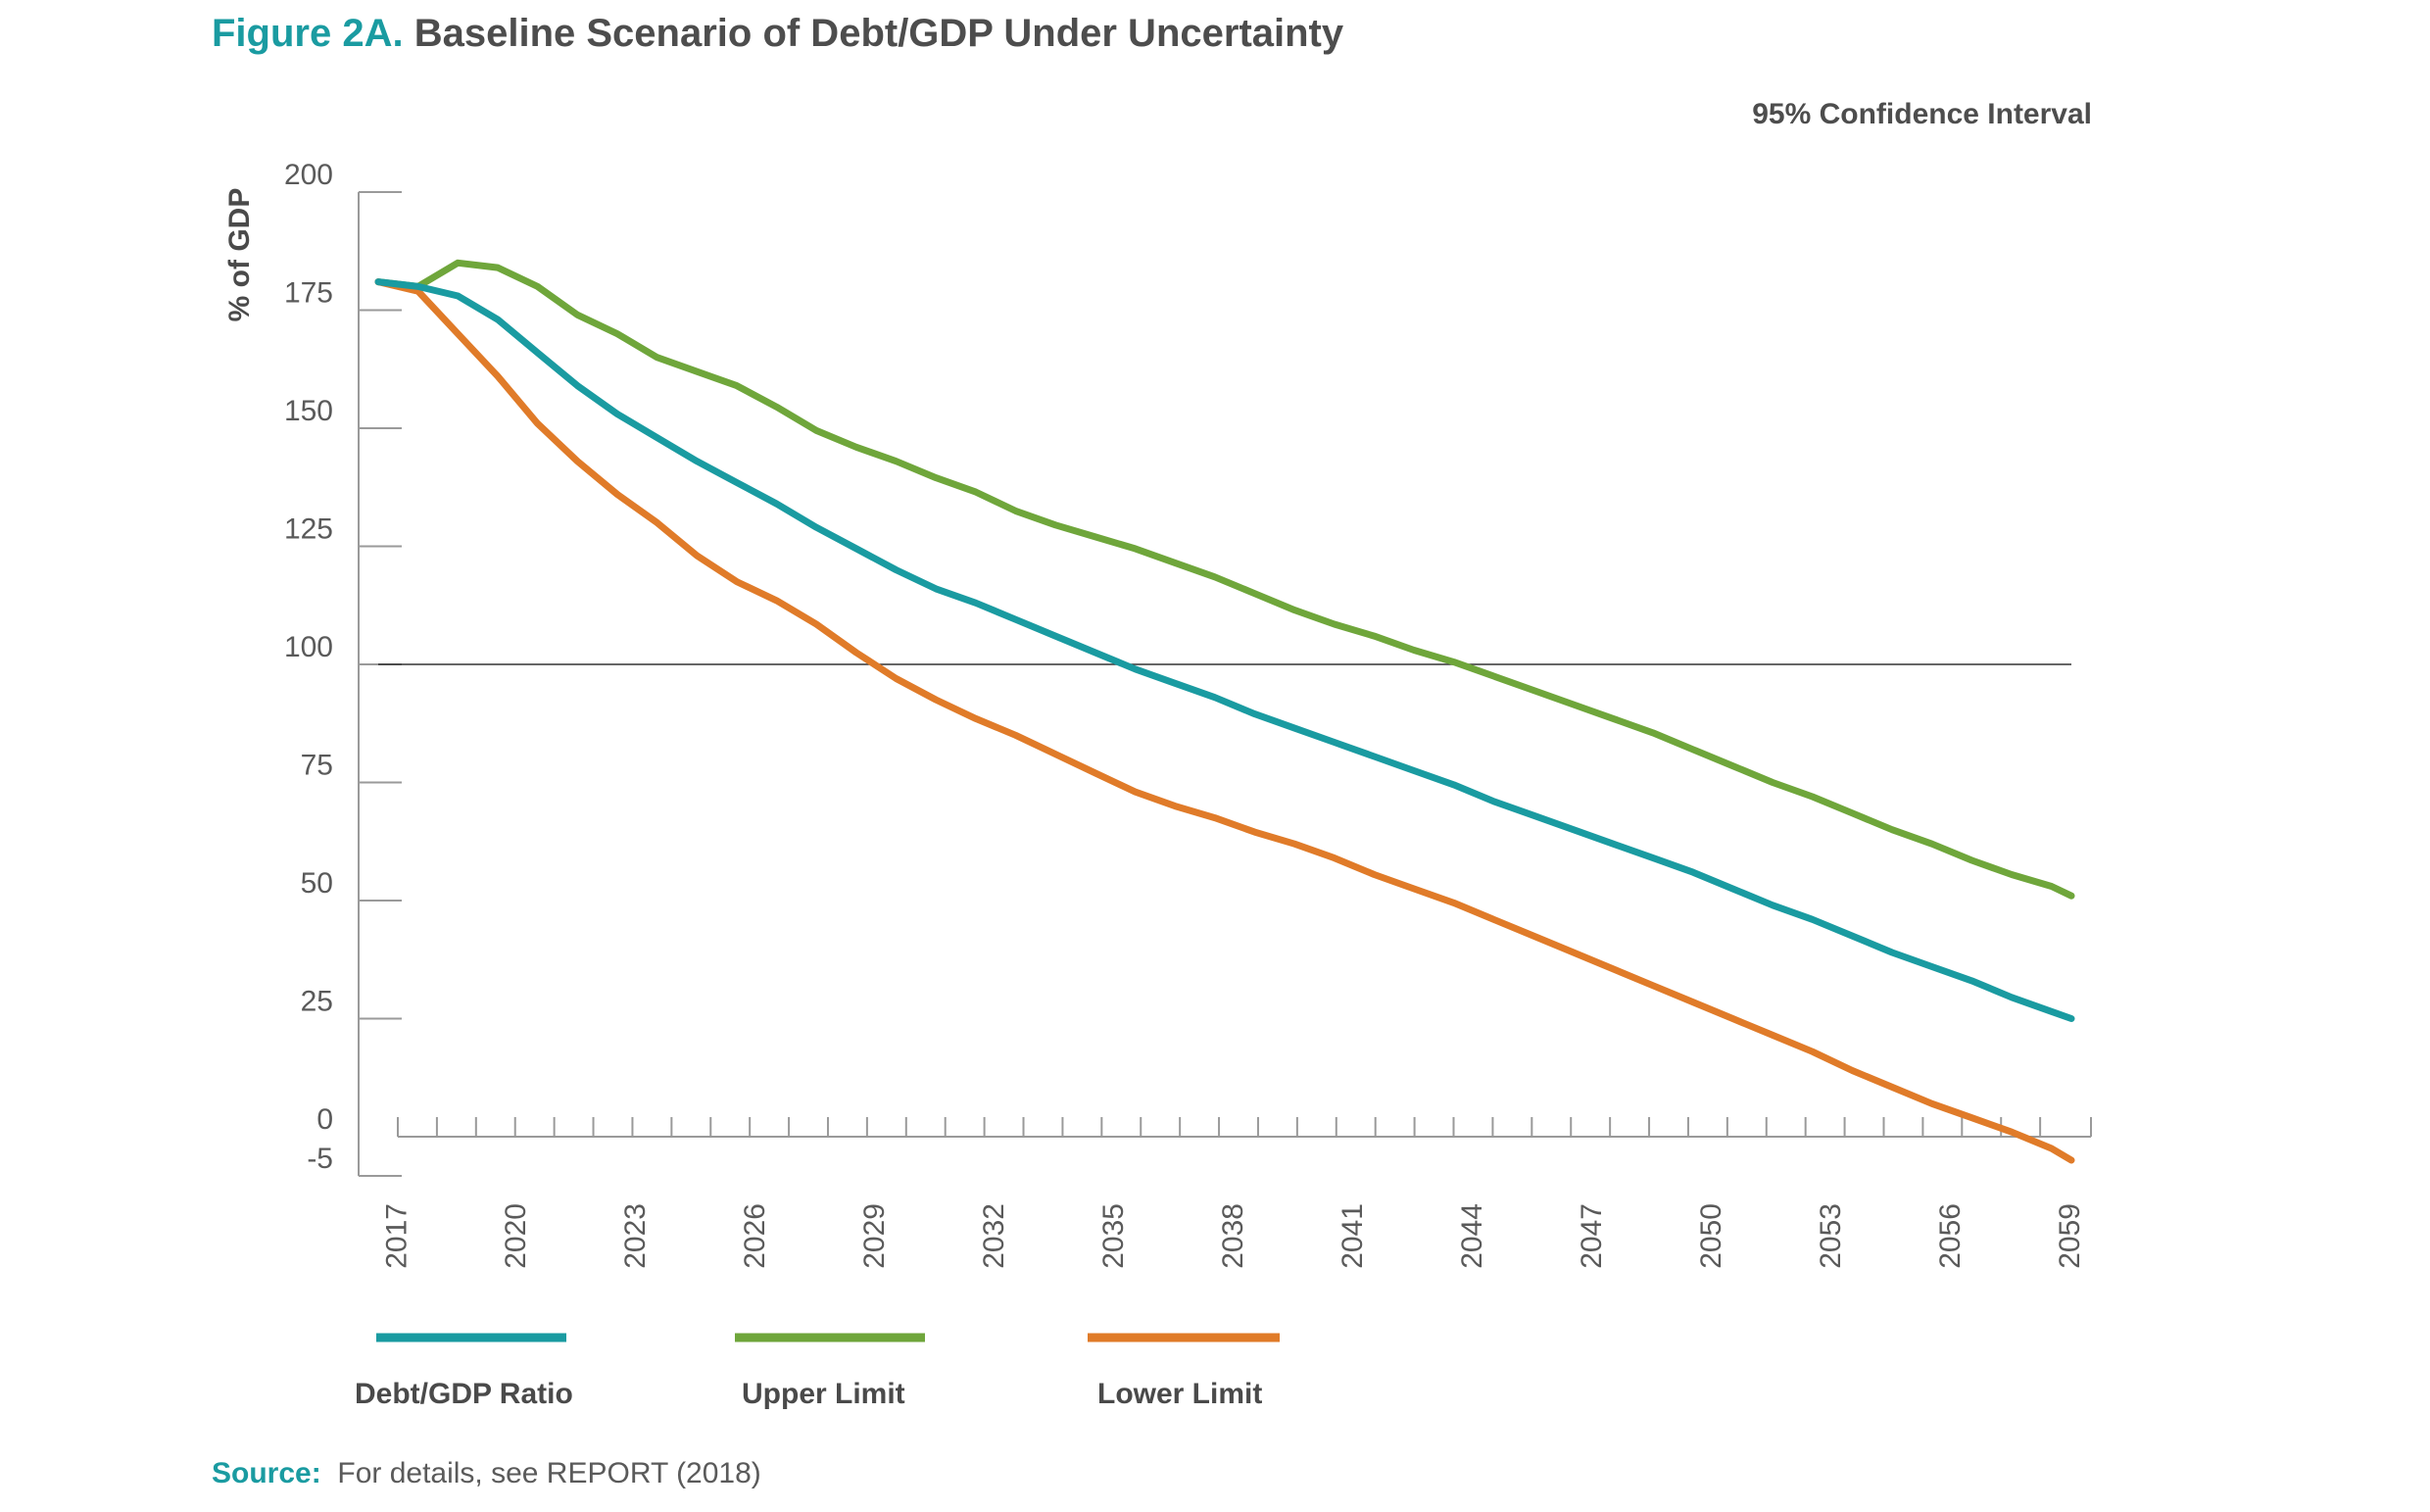 The height and width of the screenshot is (1512, 2430). I want to click on y-tick-label: 0, so click(324, 1119).